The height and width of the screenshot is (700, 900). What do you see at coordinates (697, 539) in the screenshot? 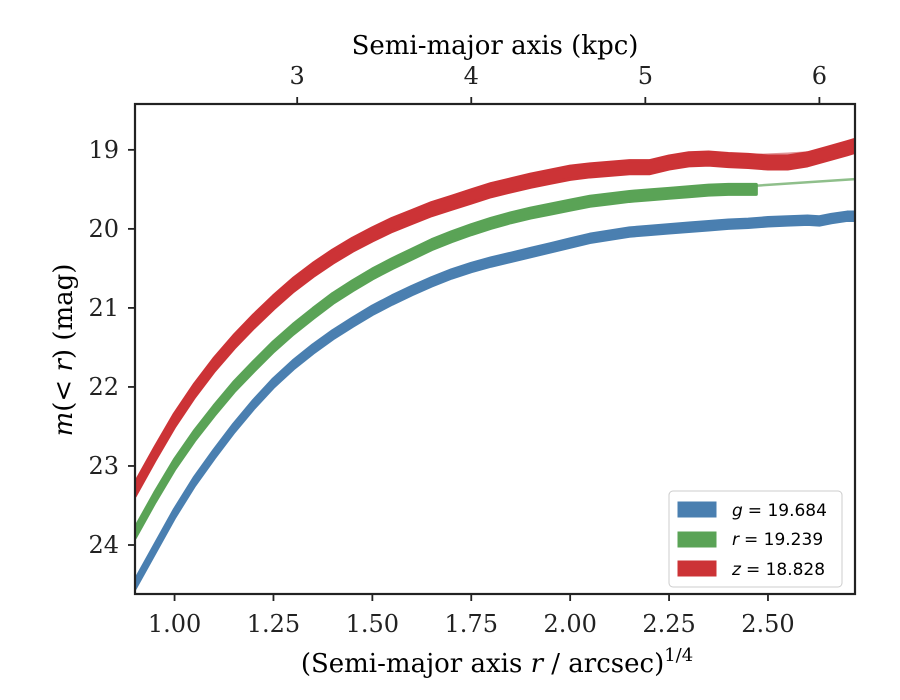
I see `legend-swatch-r` at bounding box center [697, 539].